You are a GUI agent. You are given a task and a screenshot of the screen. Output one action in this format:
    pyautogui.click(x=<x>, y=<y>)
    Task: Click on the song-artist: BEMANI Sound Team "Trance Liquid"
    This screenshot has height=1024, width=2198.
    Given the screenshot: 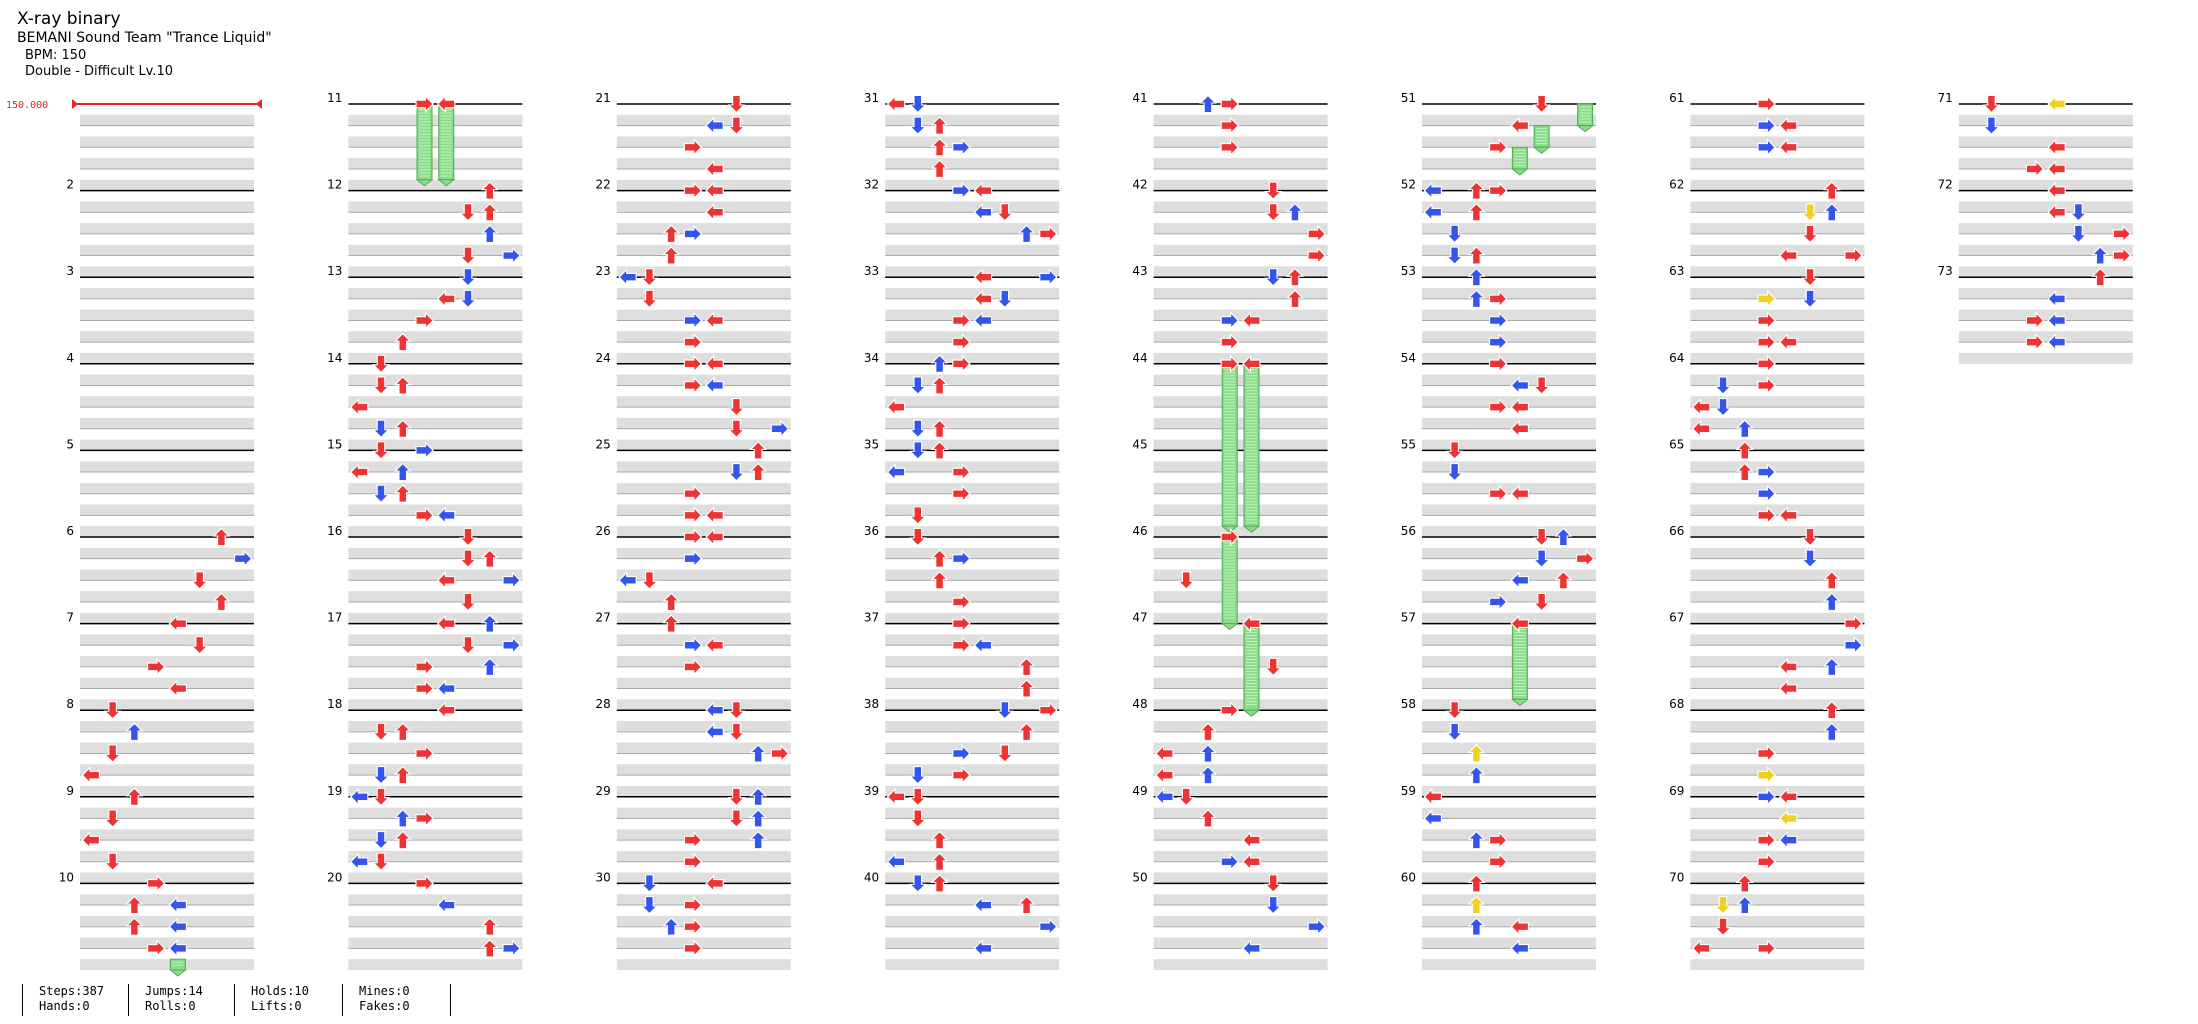 What is the action you would take?
    pyautogui.click(x=144, y=38)
    